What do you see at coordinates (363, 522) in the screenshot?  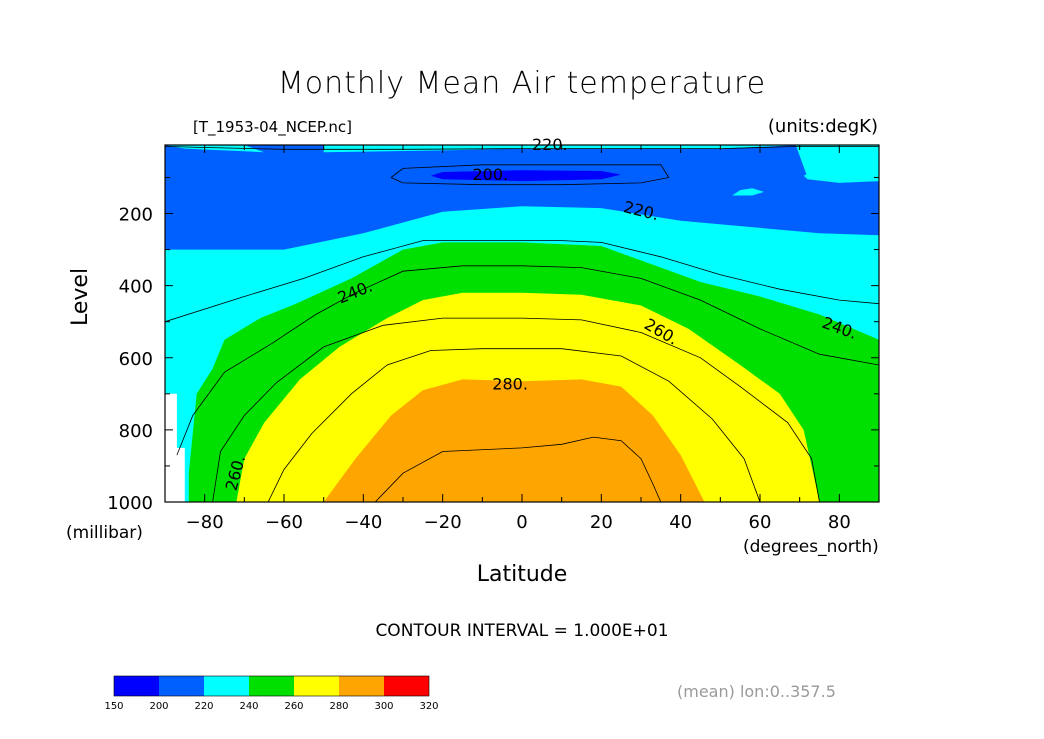 I see `x-tick-label: −40` at bounding box center [363, 522].